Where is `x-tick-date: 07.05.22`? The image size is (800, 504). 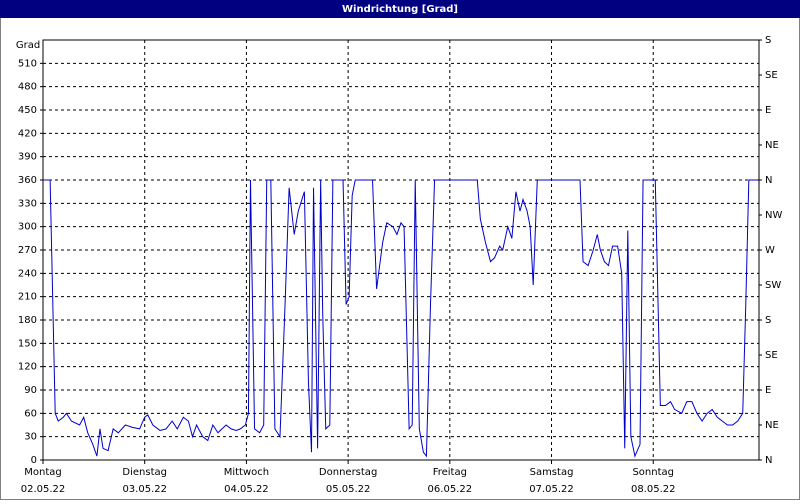 x-tick-date: 07.05.22 is located at coordinates (551, 489).